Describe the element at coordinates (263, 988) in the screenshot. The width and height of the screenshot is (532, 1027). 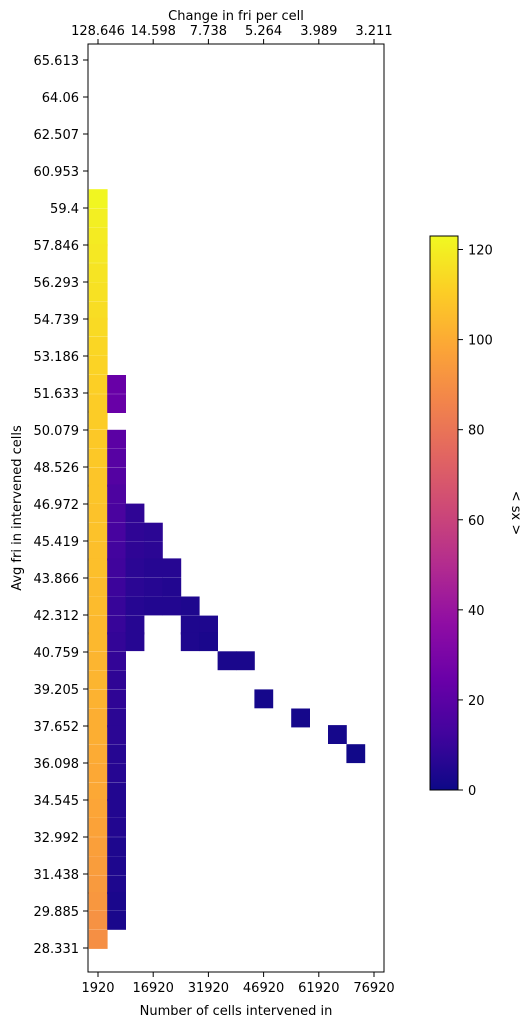
I see `x-tick-label: 46920` at that location.